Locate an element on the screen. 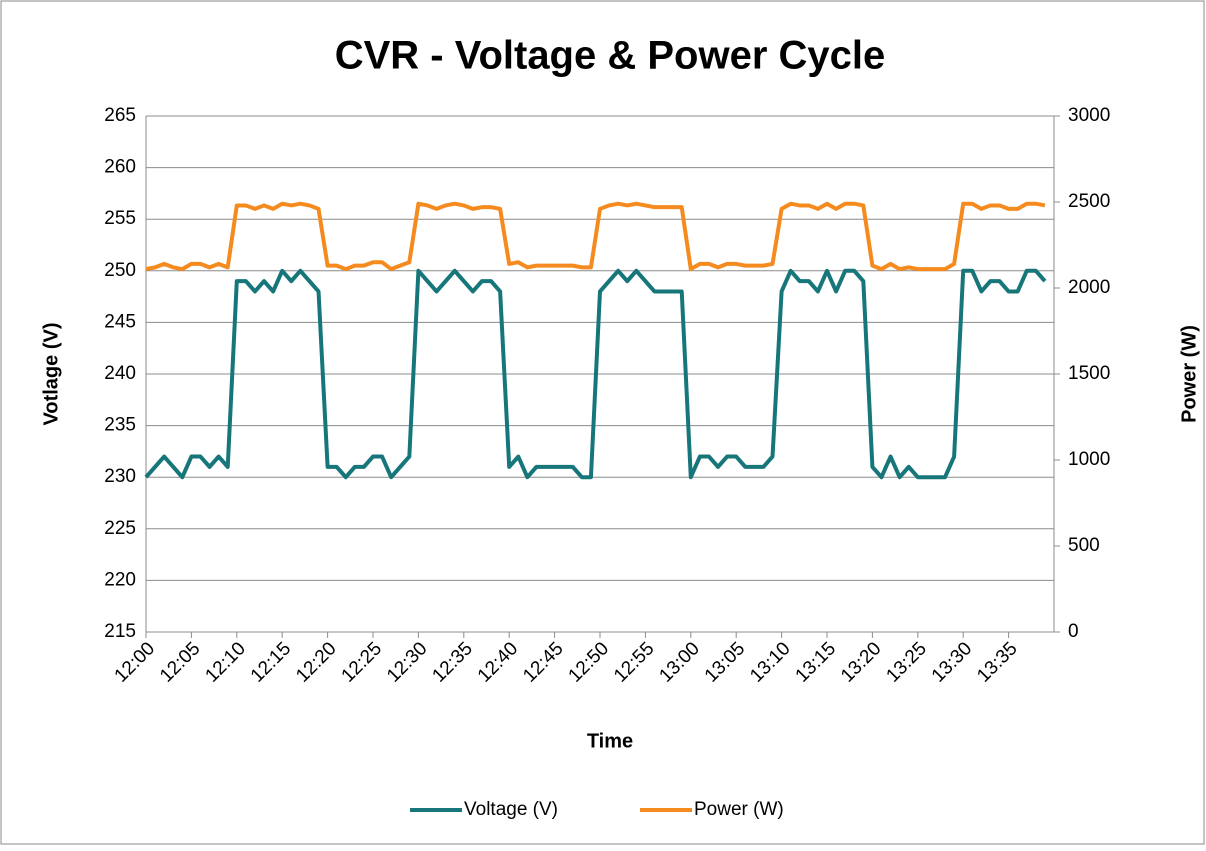 The height and width of the screenshot is (851, 1206). y-tick-label: 260 is located at coordinates (120, 167).